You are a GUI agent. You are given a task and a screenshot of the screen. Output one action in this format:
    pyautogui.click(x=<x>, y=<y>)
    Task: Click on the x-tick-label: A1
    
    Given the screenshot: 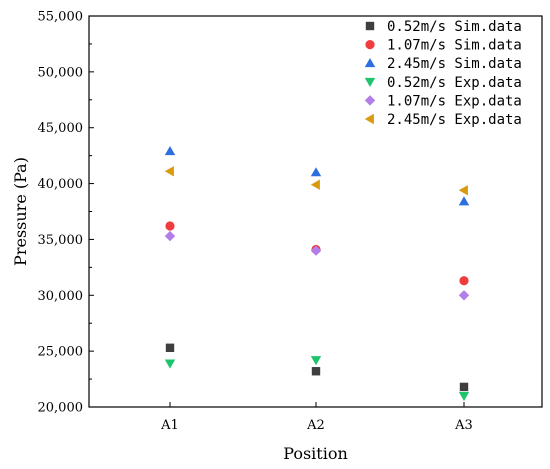 What is the action you would take?
    pyautogui.click(x=169, y=425)
    